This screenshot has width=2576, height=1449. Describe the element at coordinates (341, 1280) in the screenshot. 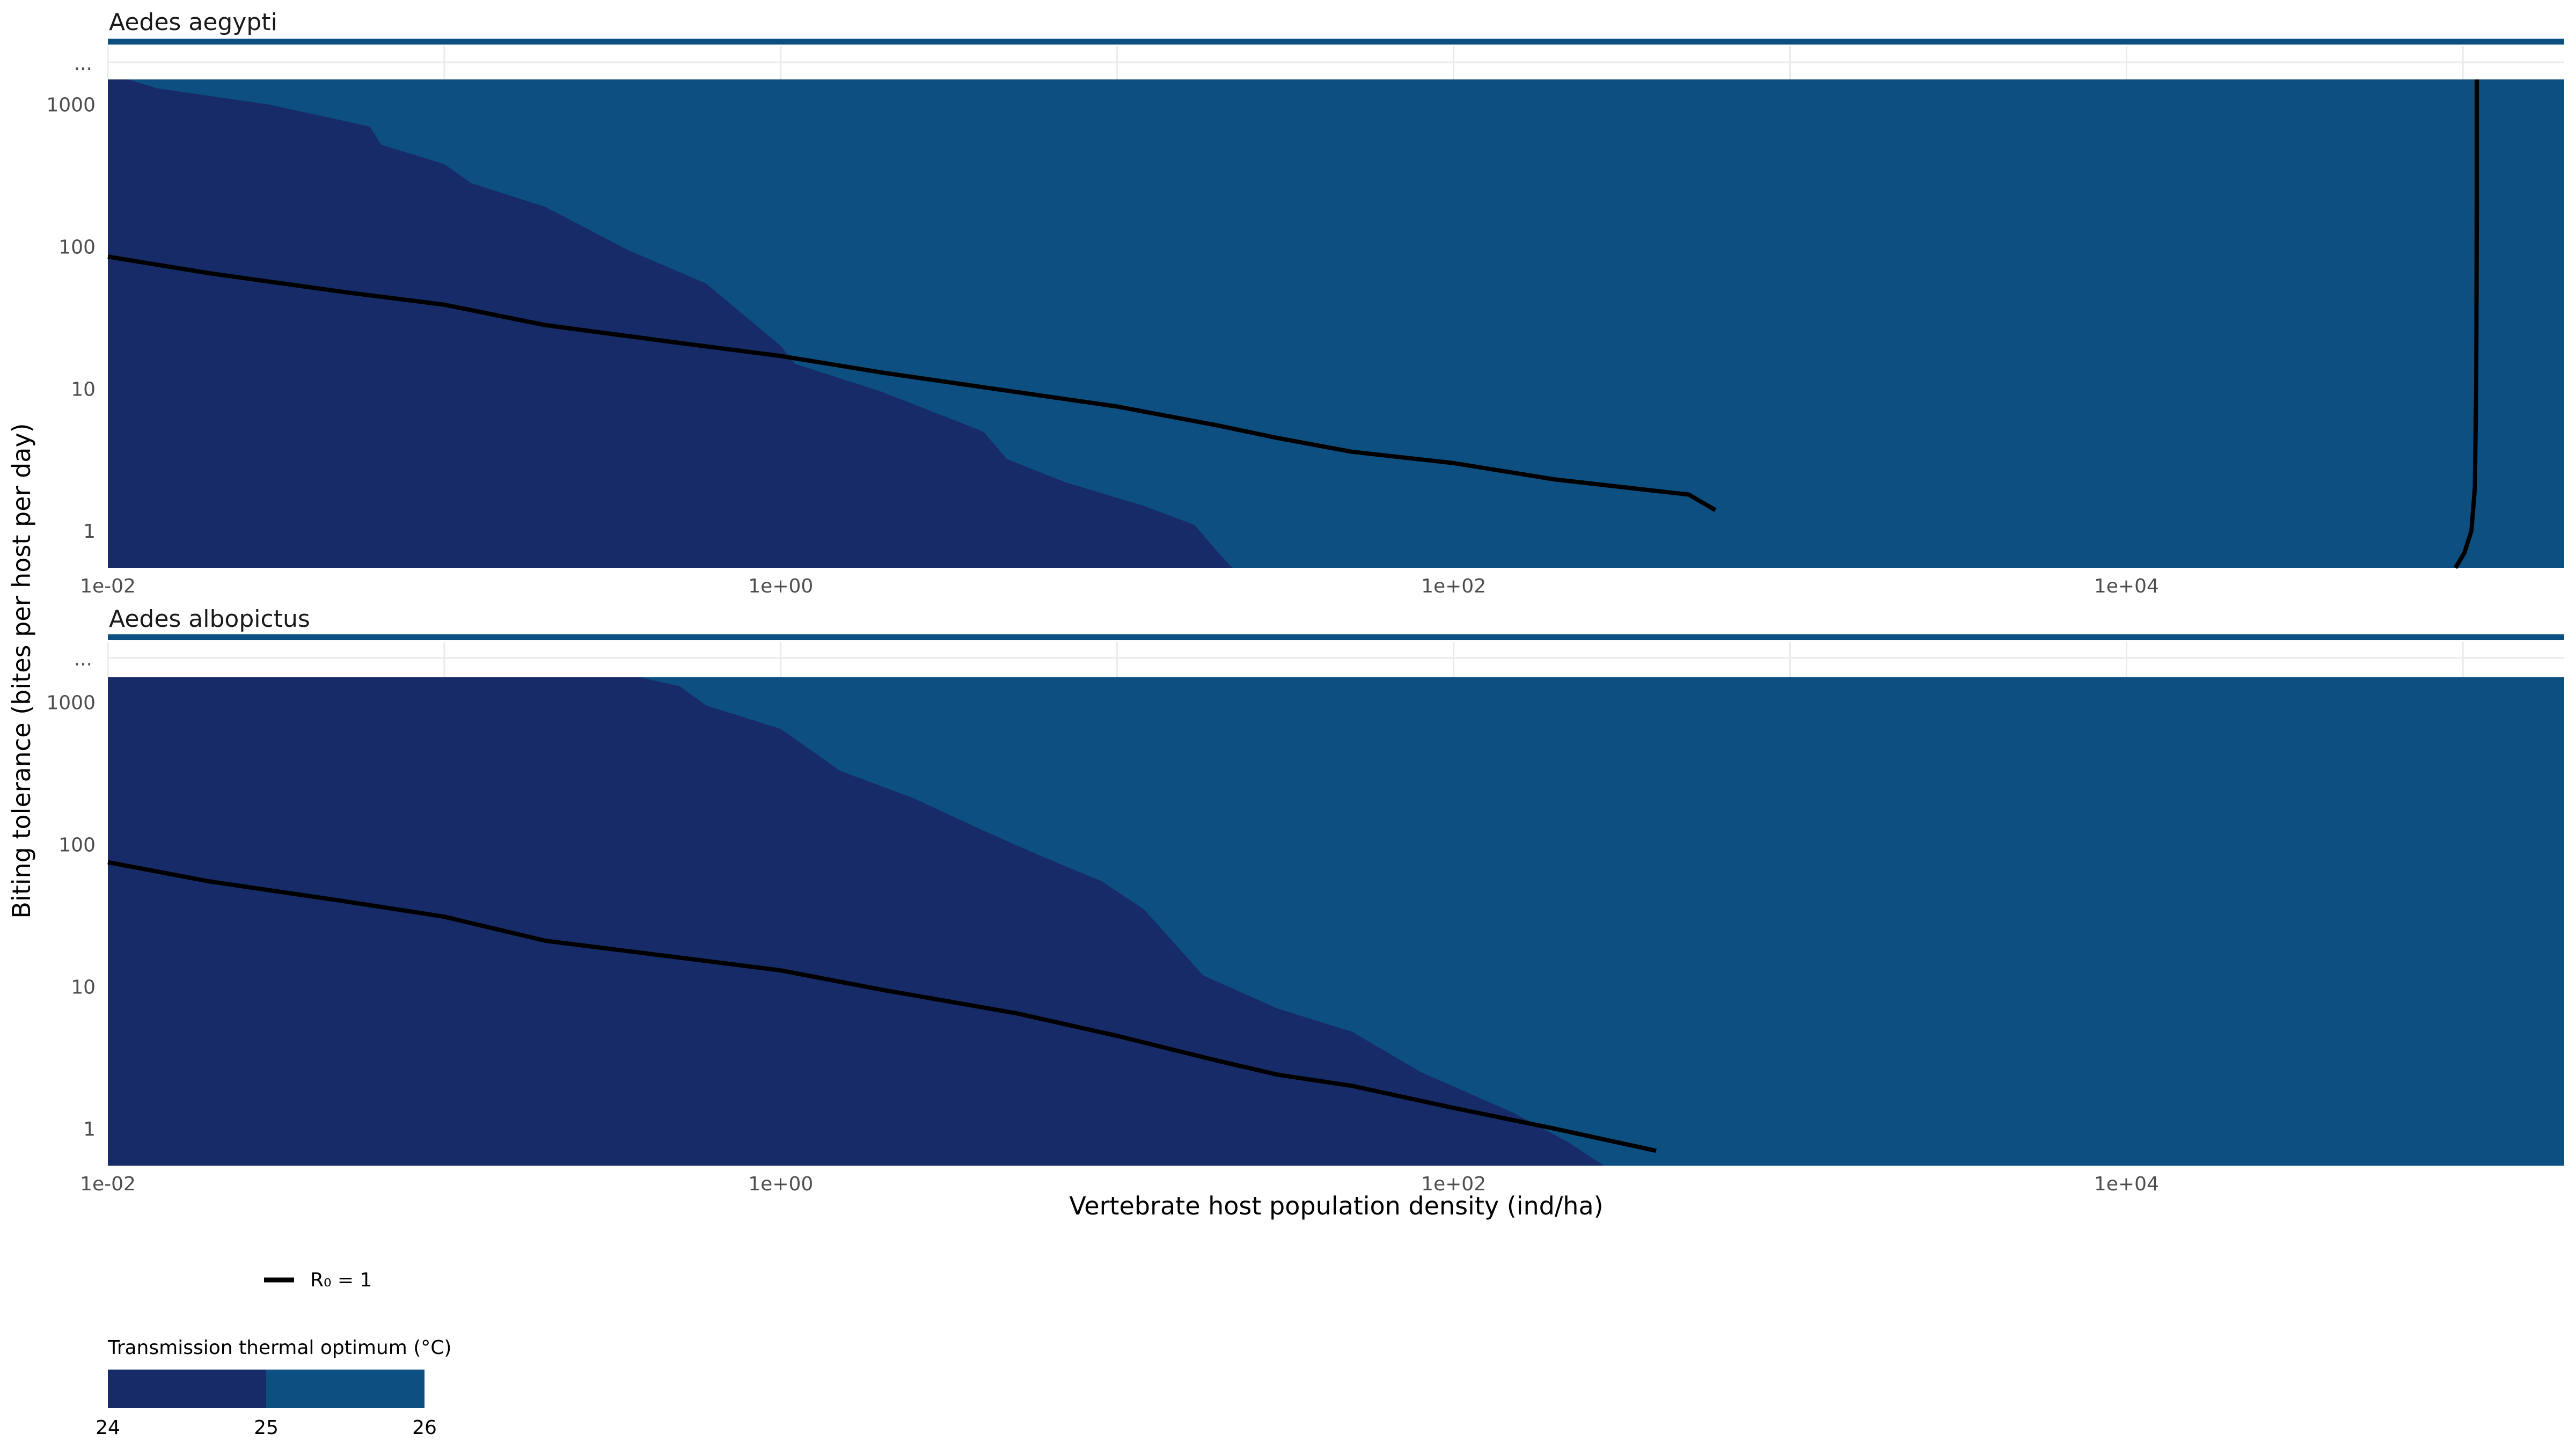

I see `legend-r0-label: R₀ = 1` at that location.